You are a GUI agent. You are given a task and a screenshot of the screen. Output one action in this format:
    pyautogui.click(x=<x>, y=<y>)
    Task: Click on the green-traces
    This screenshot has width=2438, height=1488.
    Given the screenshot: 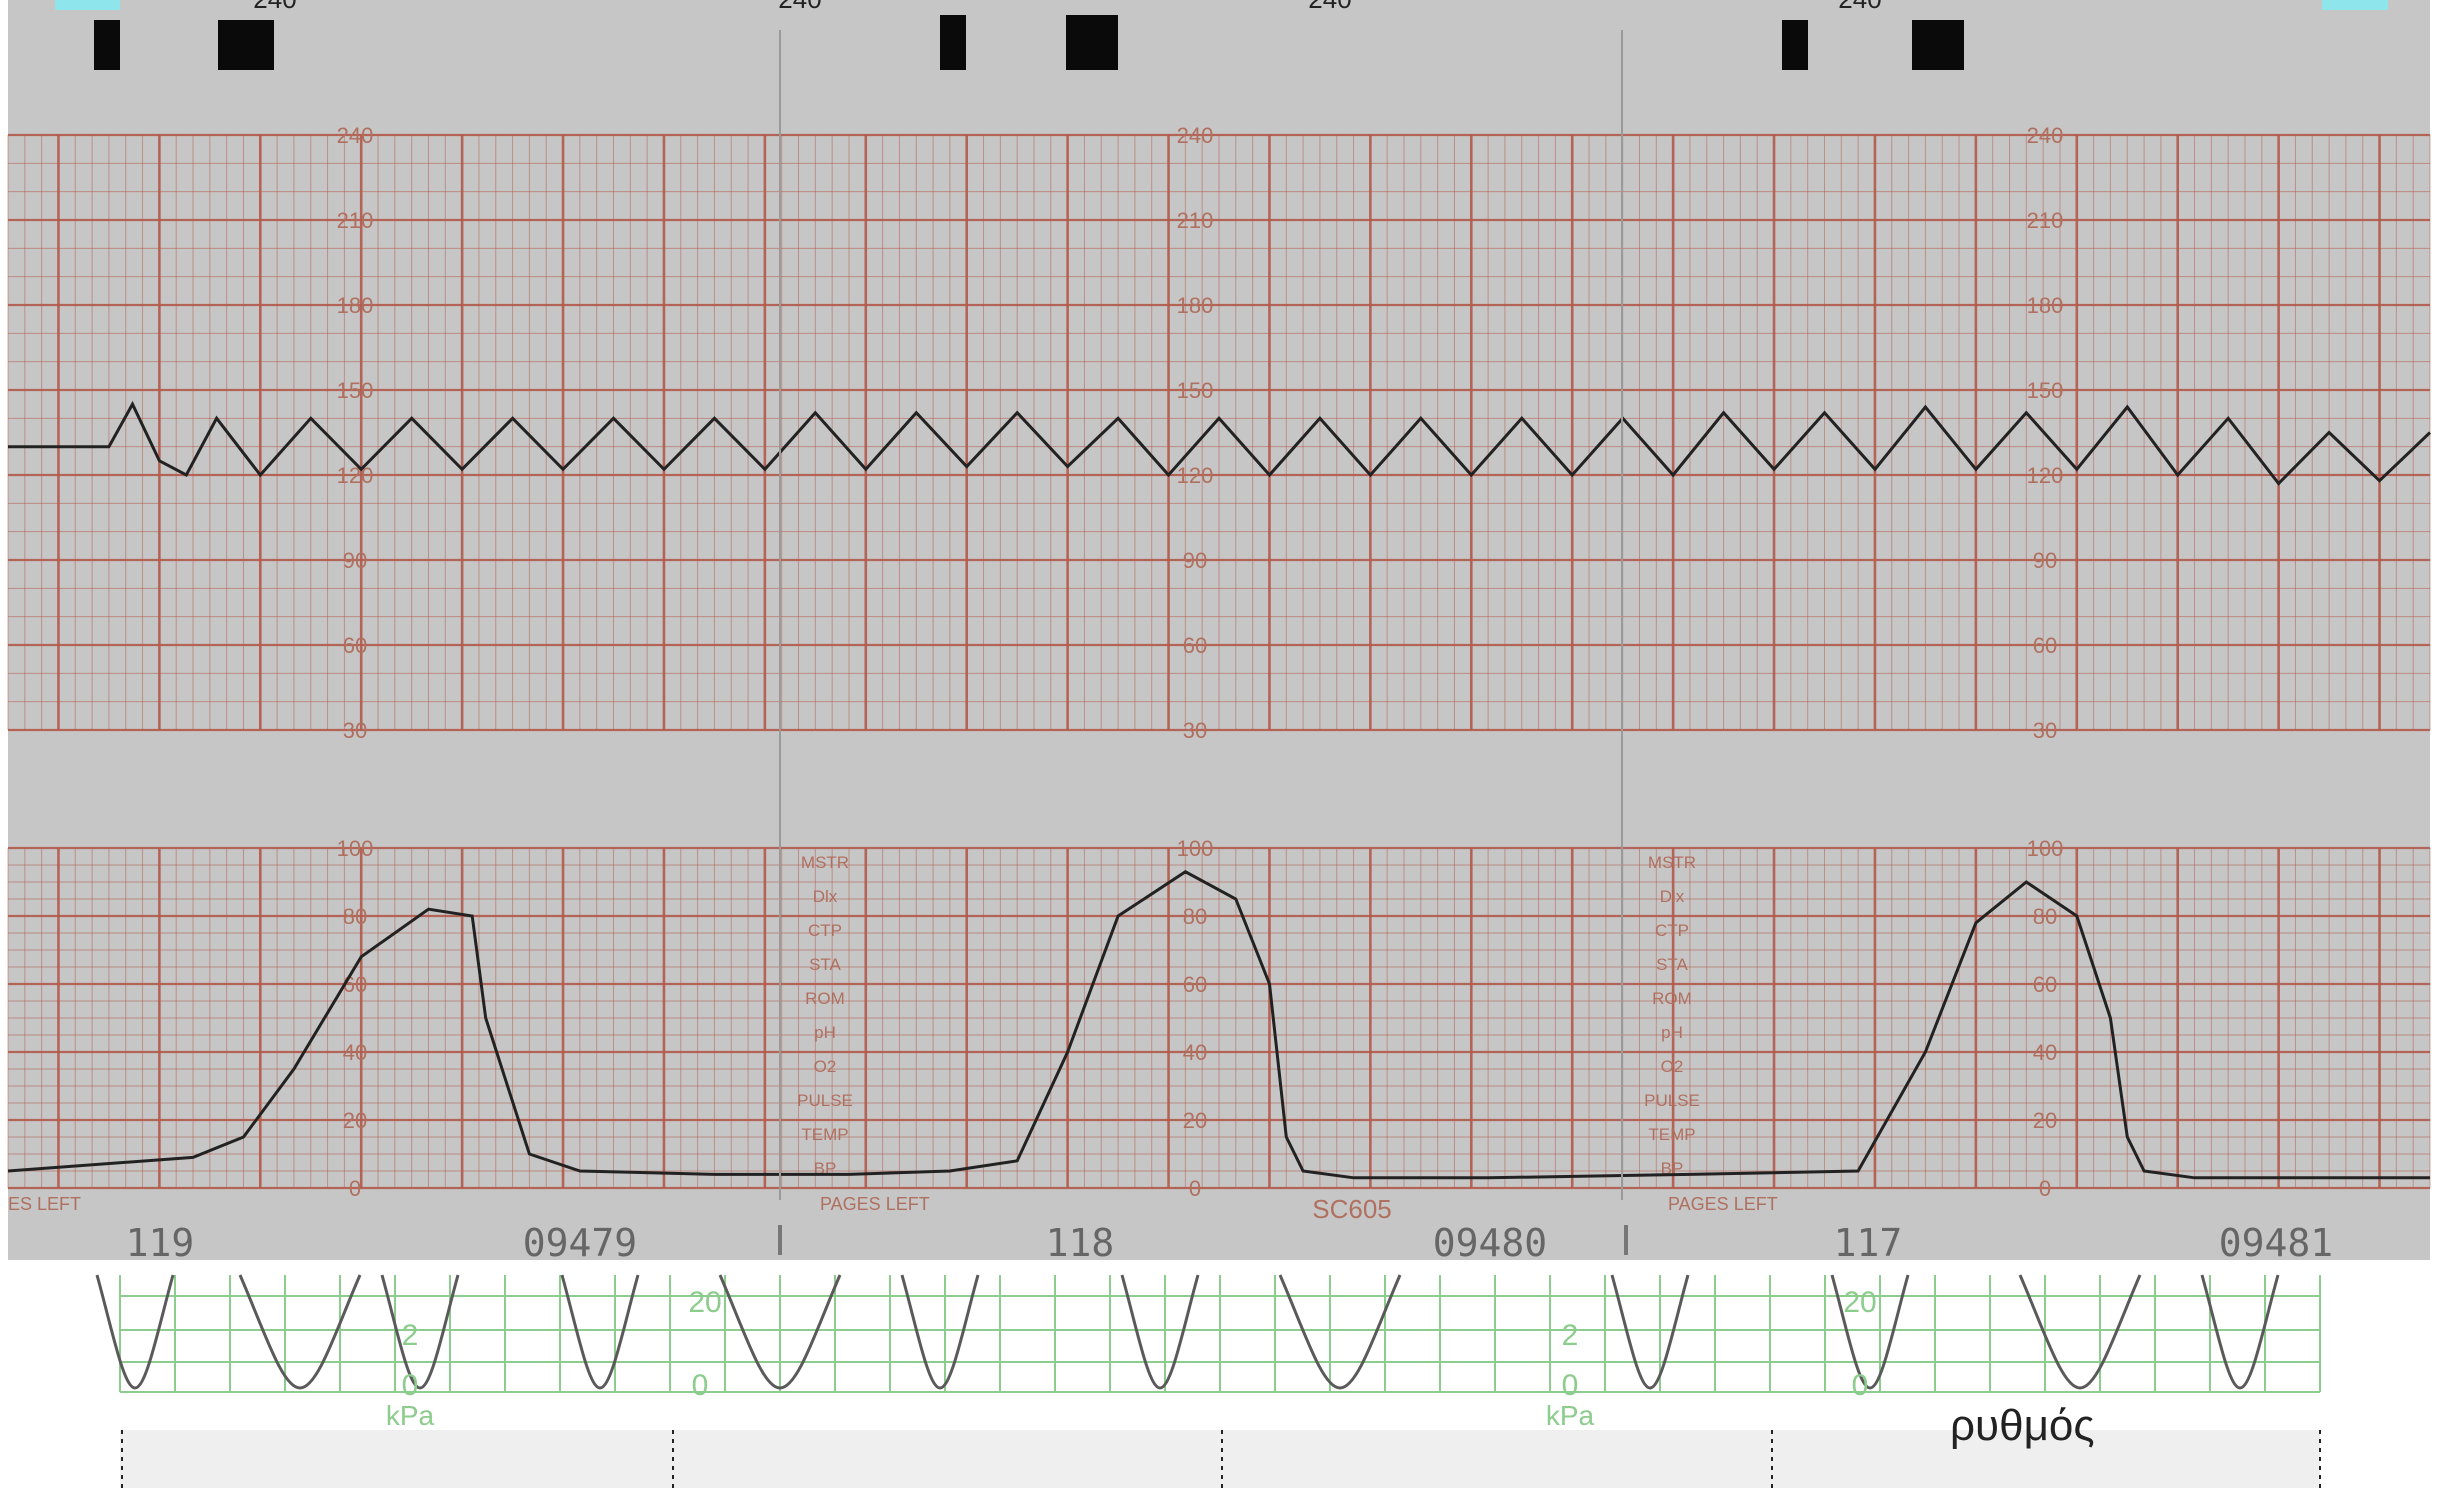 What is the action you would take?
    pyautogui.click(x=1187, y=1332)
    